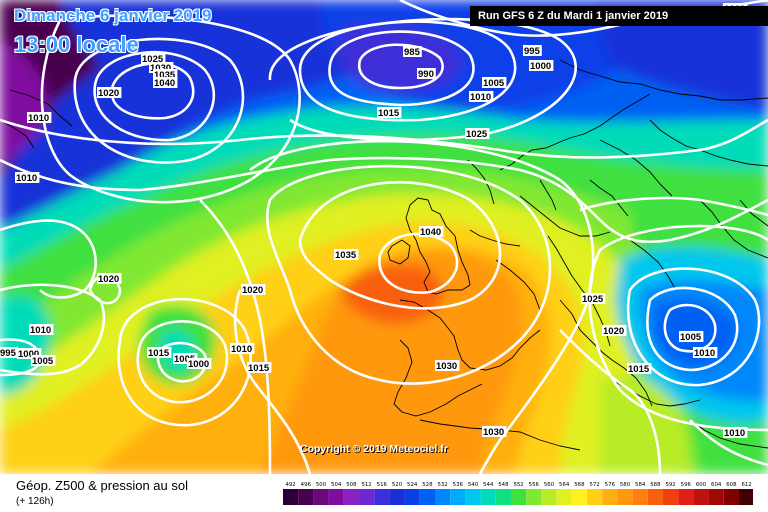  What do you see at coordinates (290, 485) in the screenshot?
I see `scale-tick-label: 492` at bounding box center [290, 485].